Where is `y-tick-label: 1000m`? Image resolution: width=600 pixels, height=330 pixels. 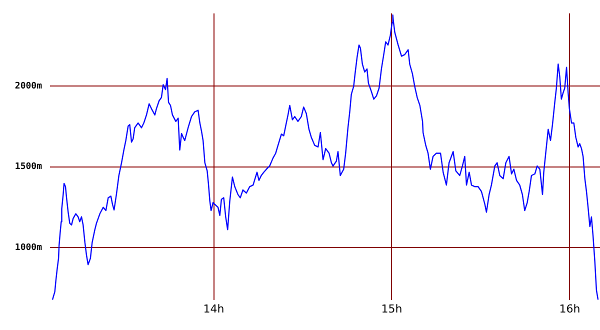 y-tick-label: 1000m is located at coordinates (28, 247).